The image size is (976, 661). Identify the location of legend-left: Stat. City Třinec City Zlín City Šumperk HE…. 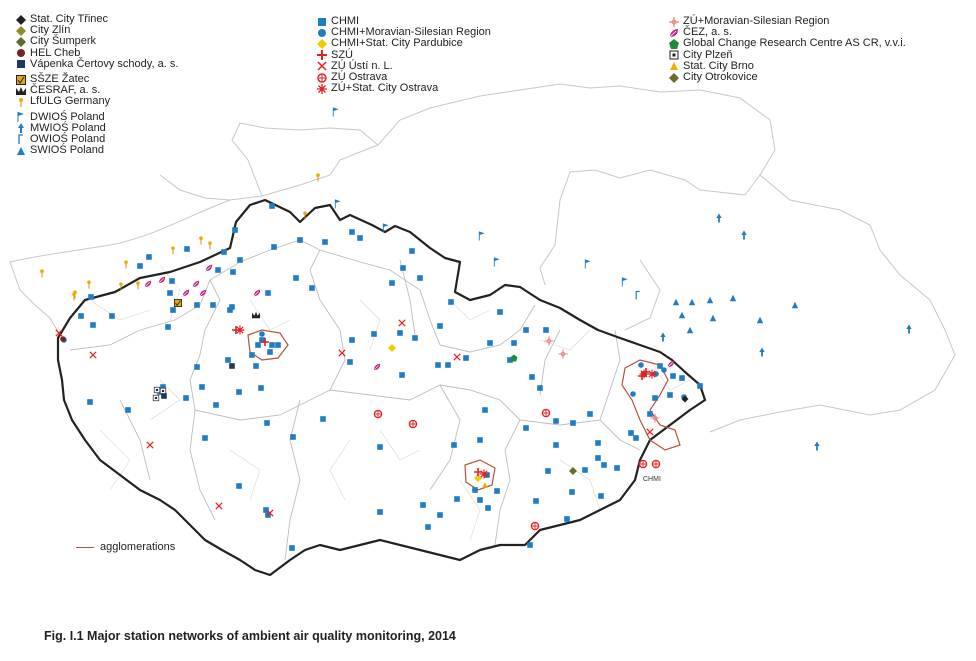
(96, 85).